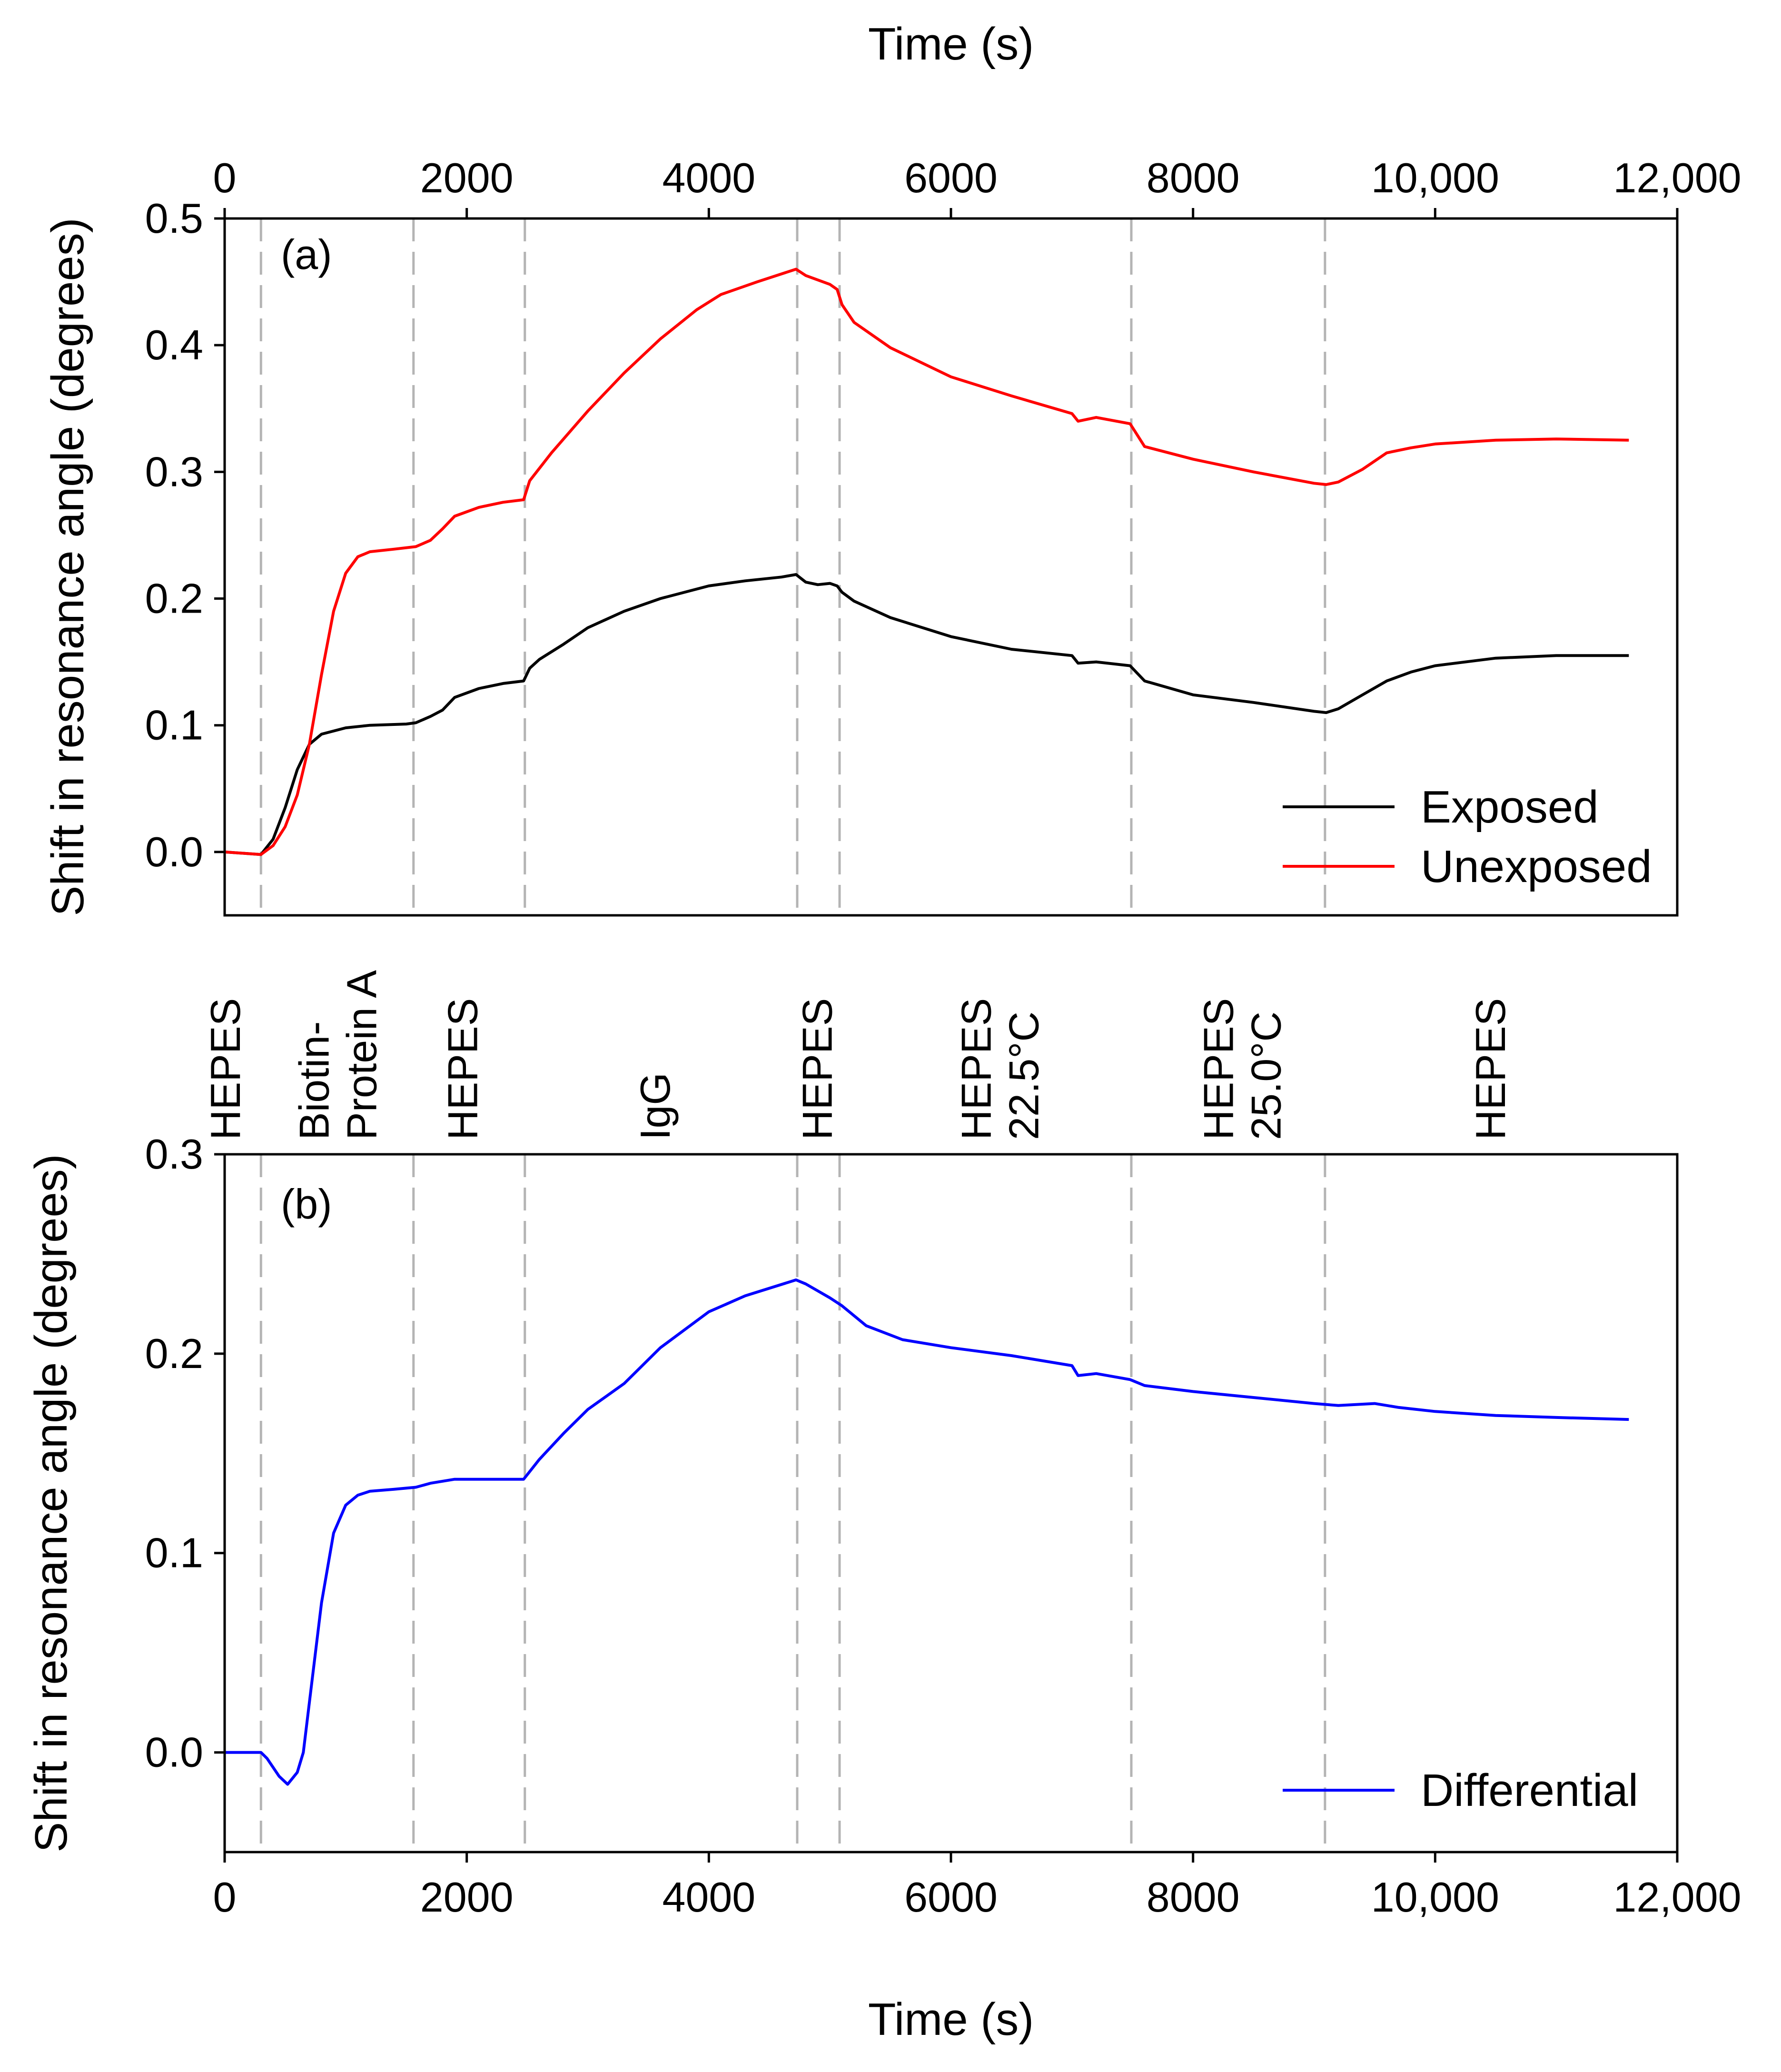 Image resolution: width=1781 pixels, height=2072 pixels. What do you see at coordinates (1510, 807) in the screenshot?
I see `legend-label-exposed: Exposed` at bounding box center [1510, 807].